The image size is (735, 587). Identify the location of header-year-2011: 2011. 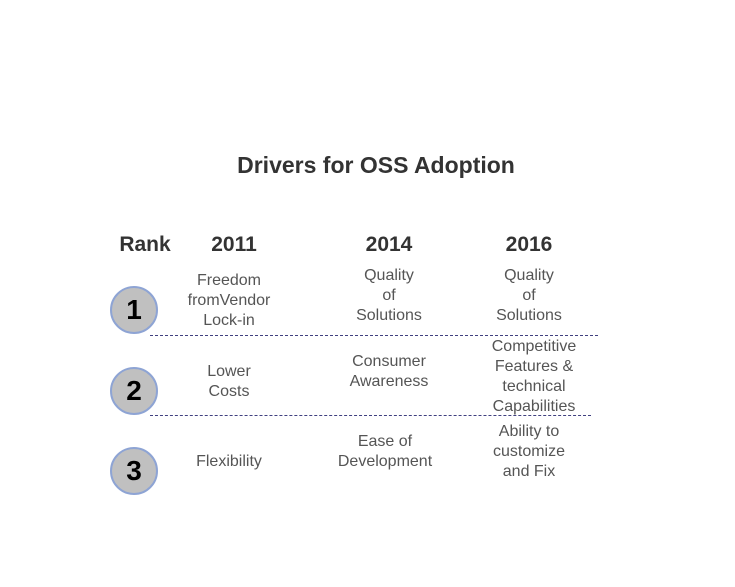
(234, 244).